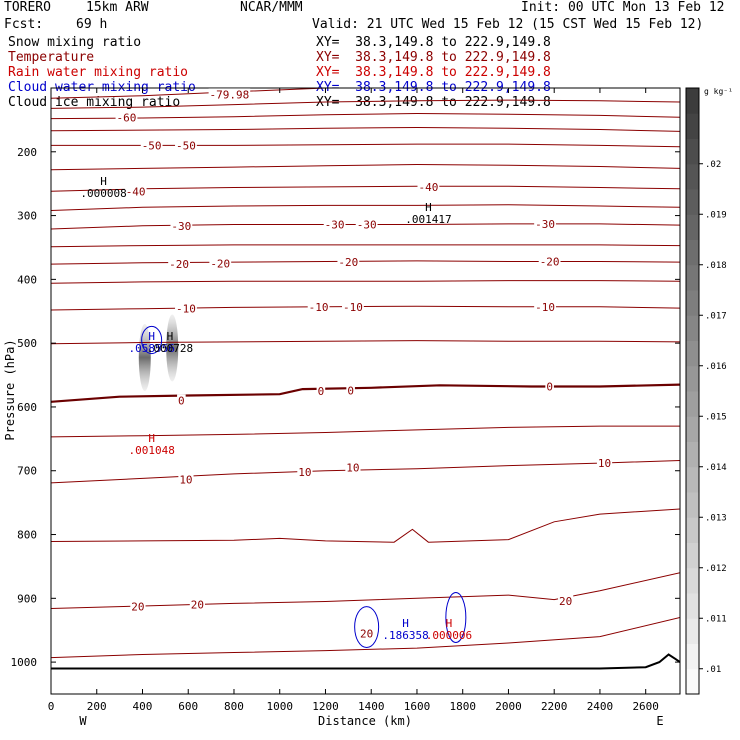 The width and height of the screenshot is (740, 740). I want to click on field-xy-snow: XY= 38.3,149.8 to 222.9,149.8, so click(433, 42).